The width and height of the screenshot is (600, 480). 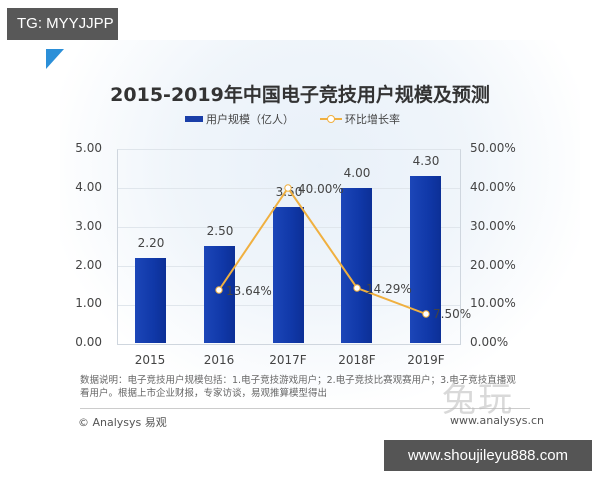 What do you see at coordinates (356, 265) in the screenshot?
I see `bar-2018F` at bounding box center [356, 265].